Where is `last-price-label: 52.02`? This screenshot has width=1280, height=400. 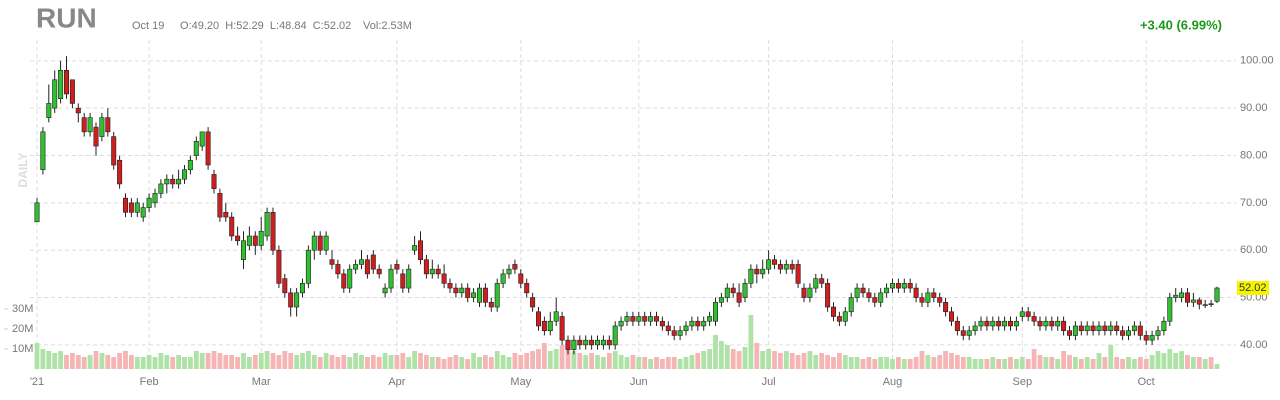
last-price-label: 52.02 is located at coordinates (1253, 288).